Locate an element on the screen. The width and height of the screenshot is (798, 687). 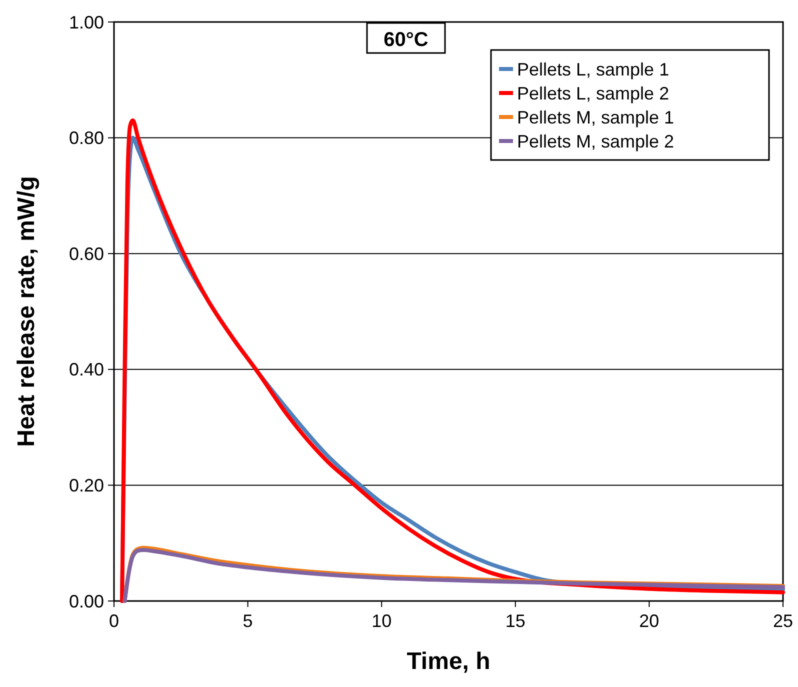
x-axis-title: Time, h is located at coordinates (448, 661).